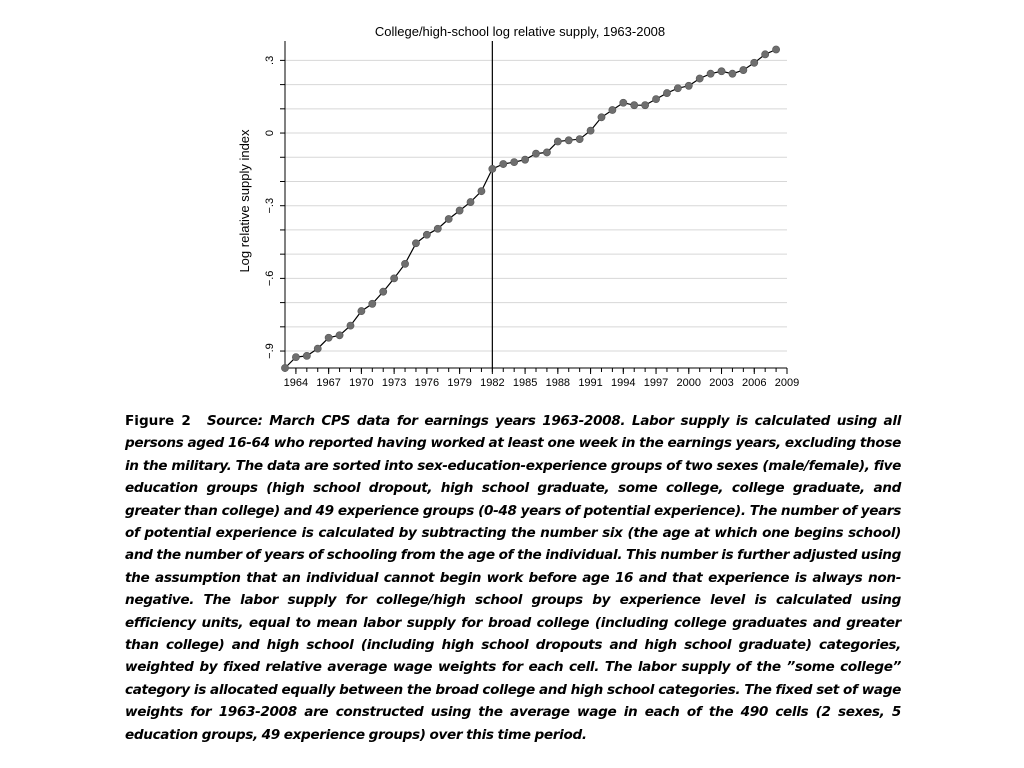  Describe the element at coordinates (296, 383) in the screenshot. I see `x-tick-label: 1964` at that location.